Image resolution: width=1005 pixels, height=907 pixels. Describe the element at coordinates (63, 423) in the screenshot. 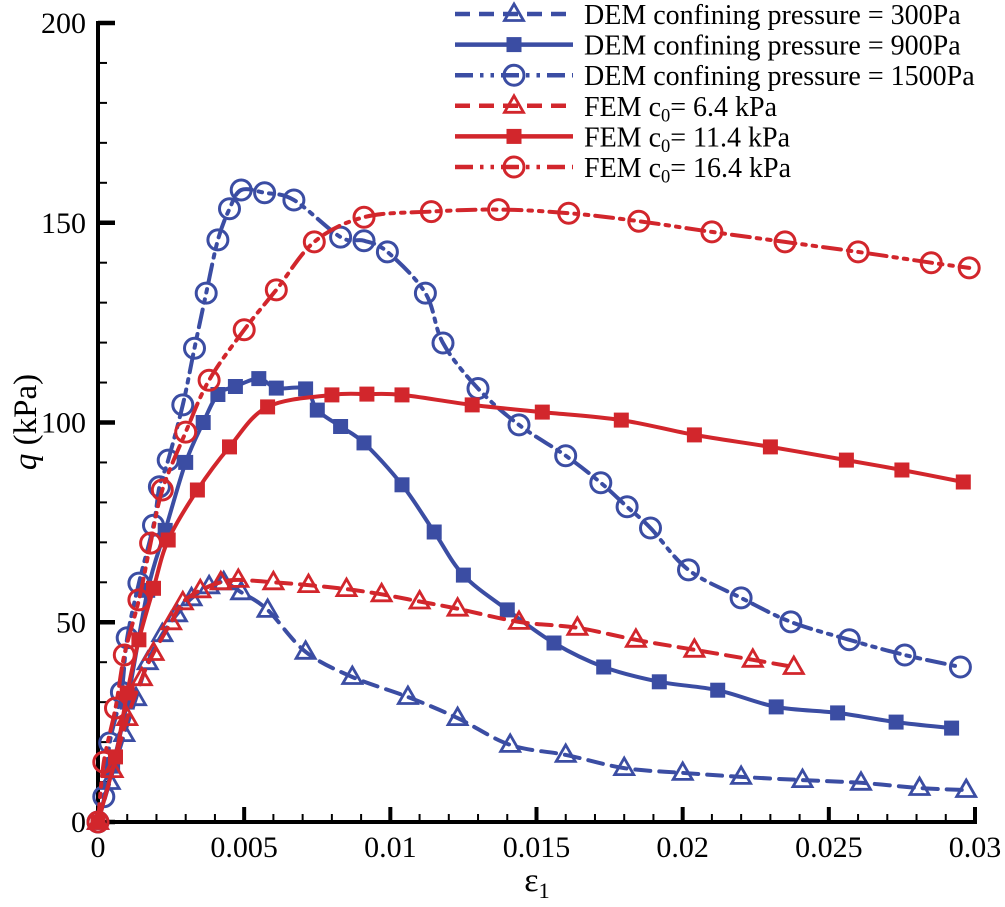

I see `y-tick-label: 100` at that location.